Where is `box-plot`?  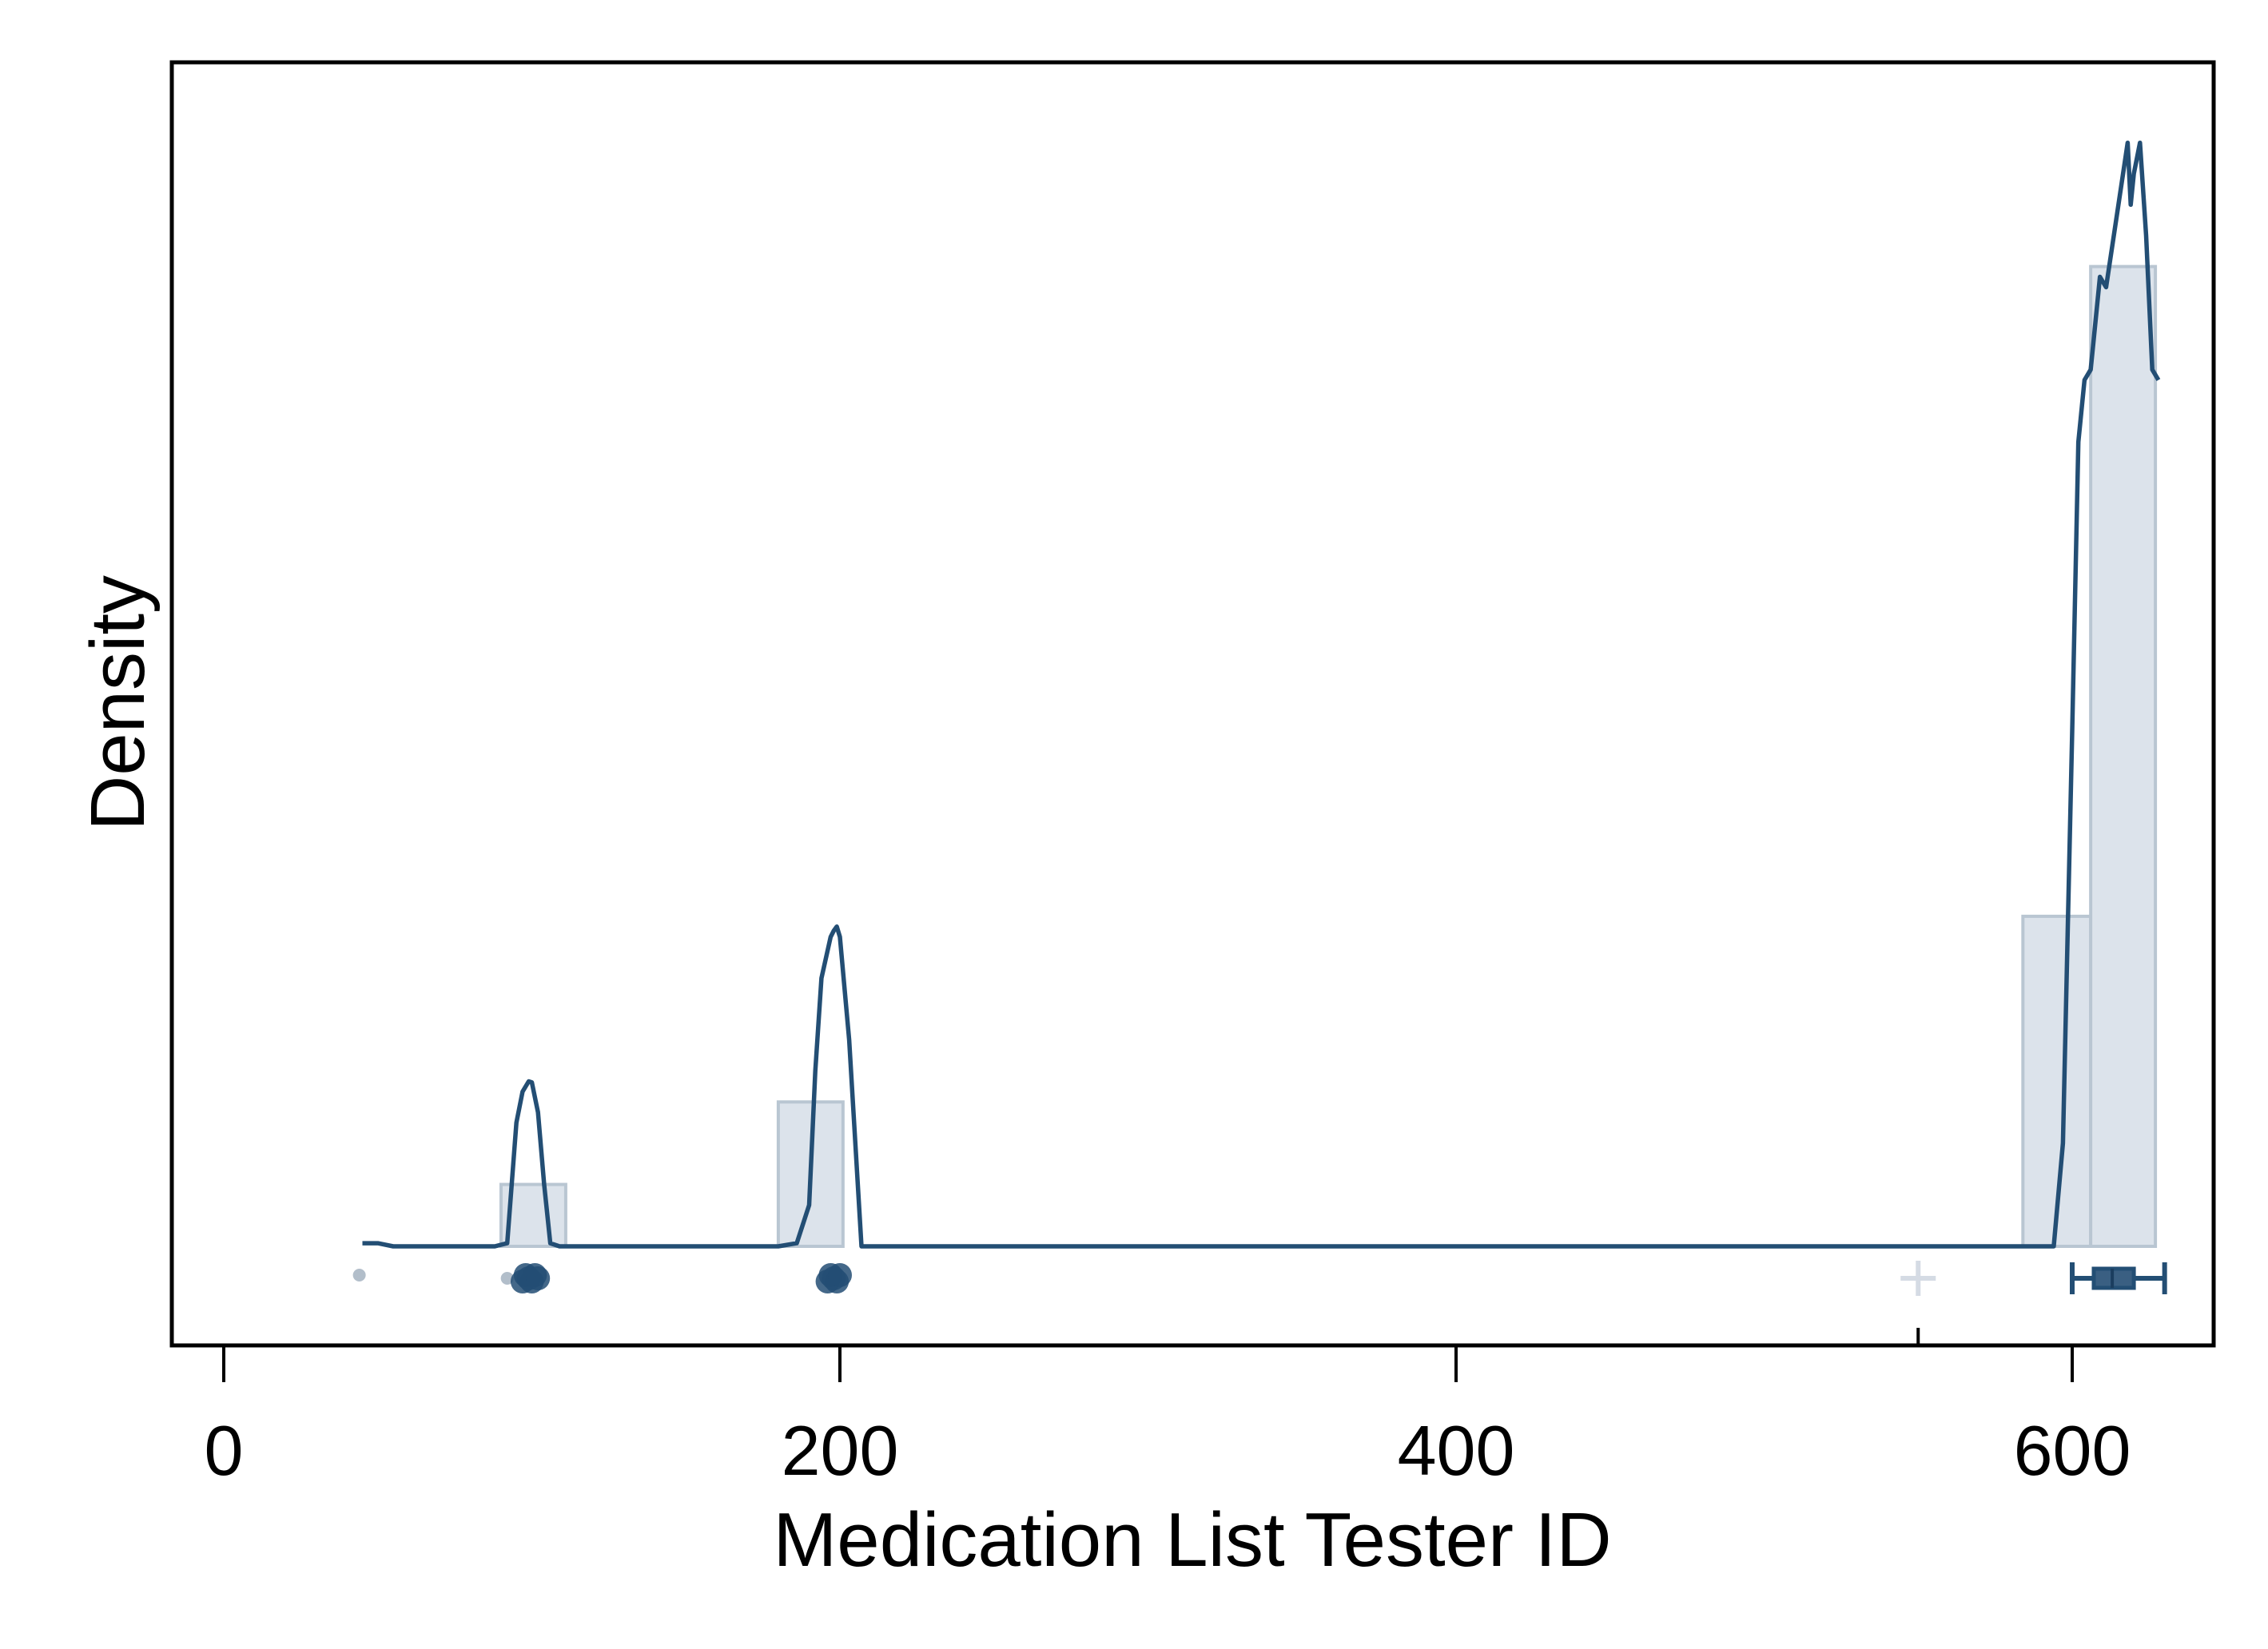 box-plot is located at coordinates (2118, 1278).